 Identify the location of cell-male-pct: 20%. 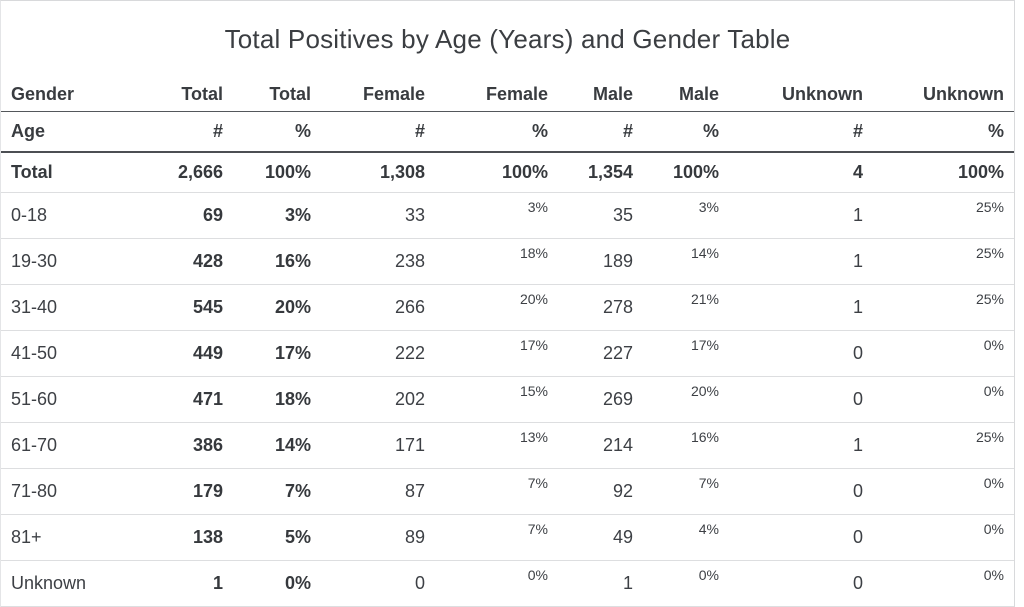
(686, 399).